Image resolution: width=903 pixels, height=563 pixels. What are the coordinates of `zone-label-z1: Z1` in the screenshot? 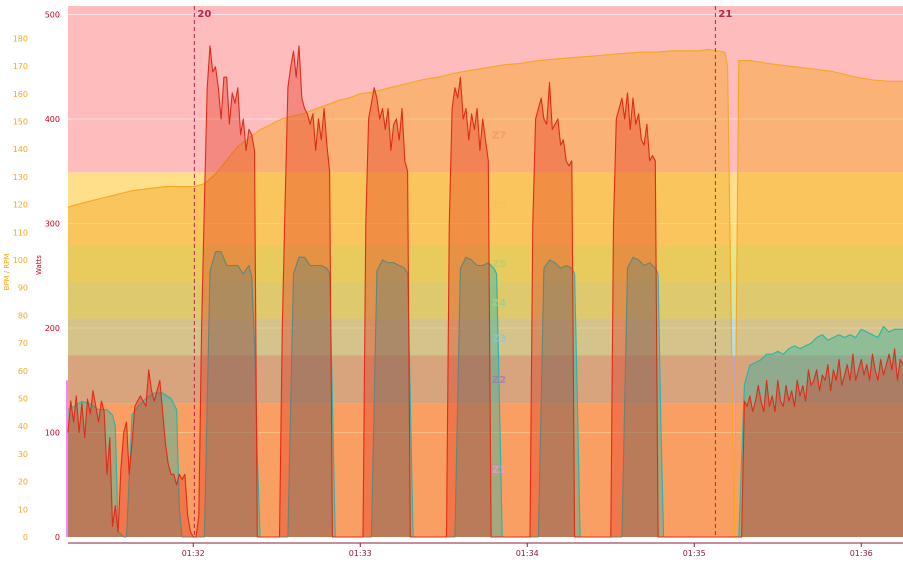 It's located at (499, 470).